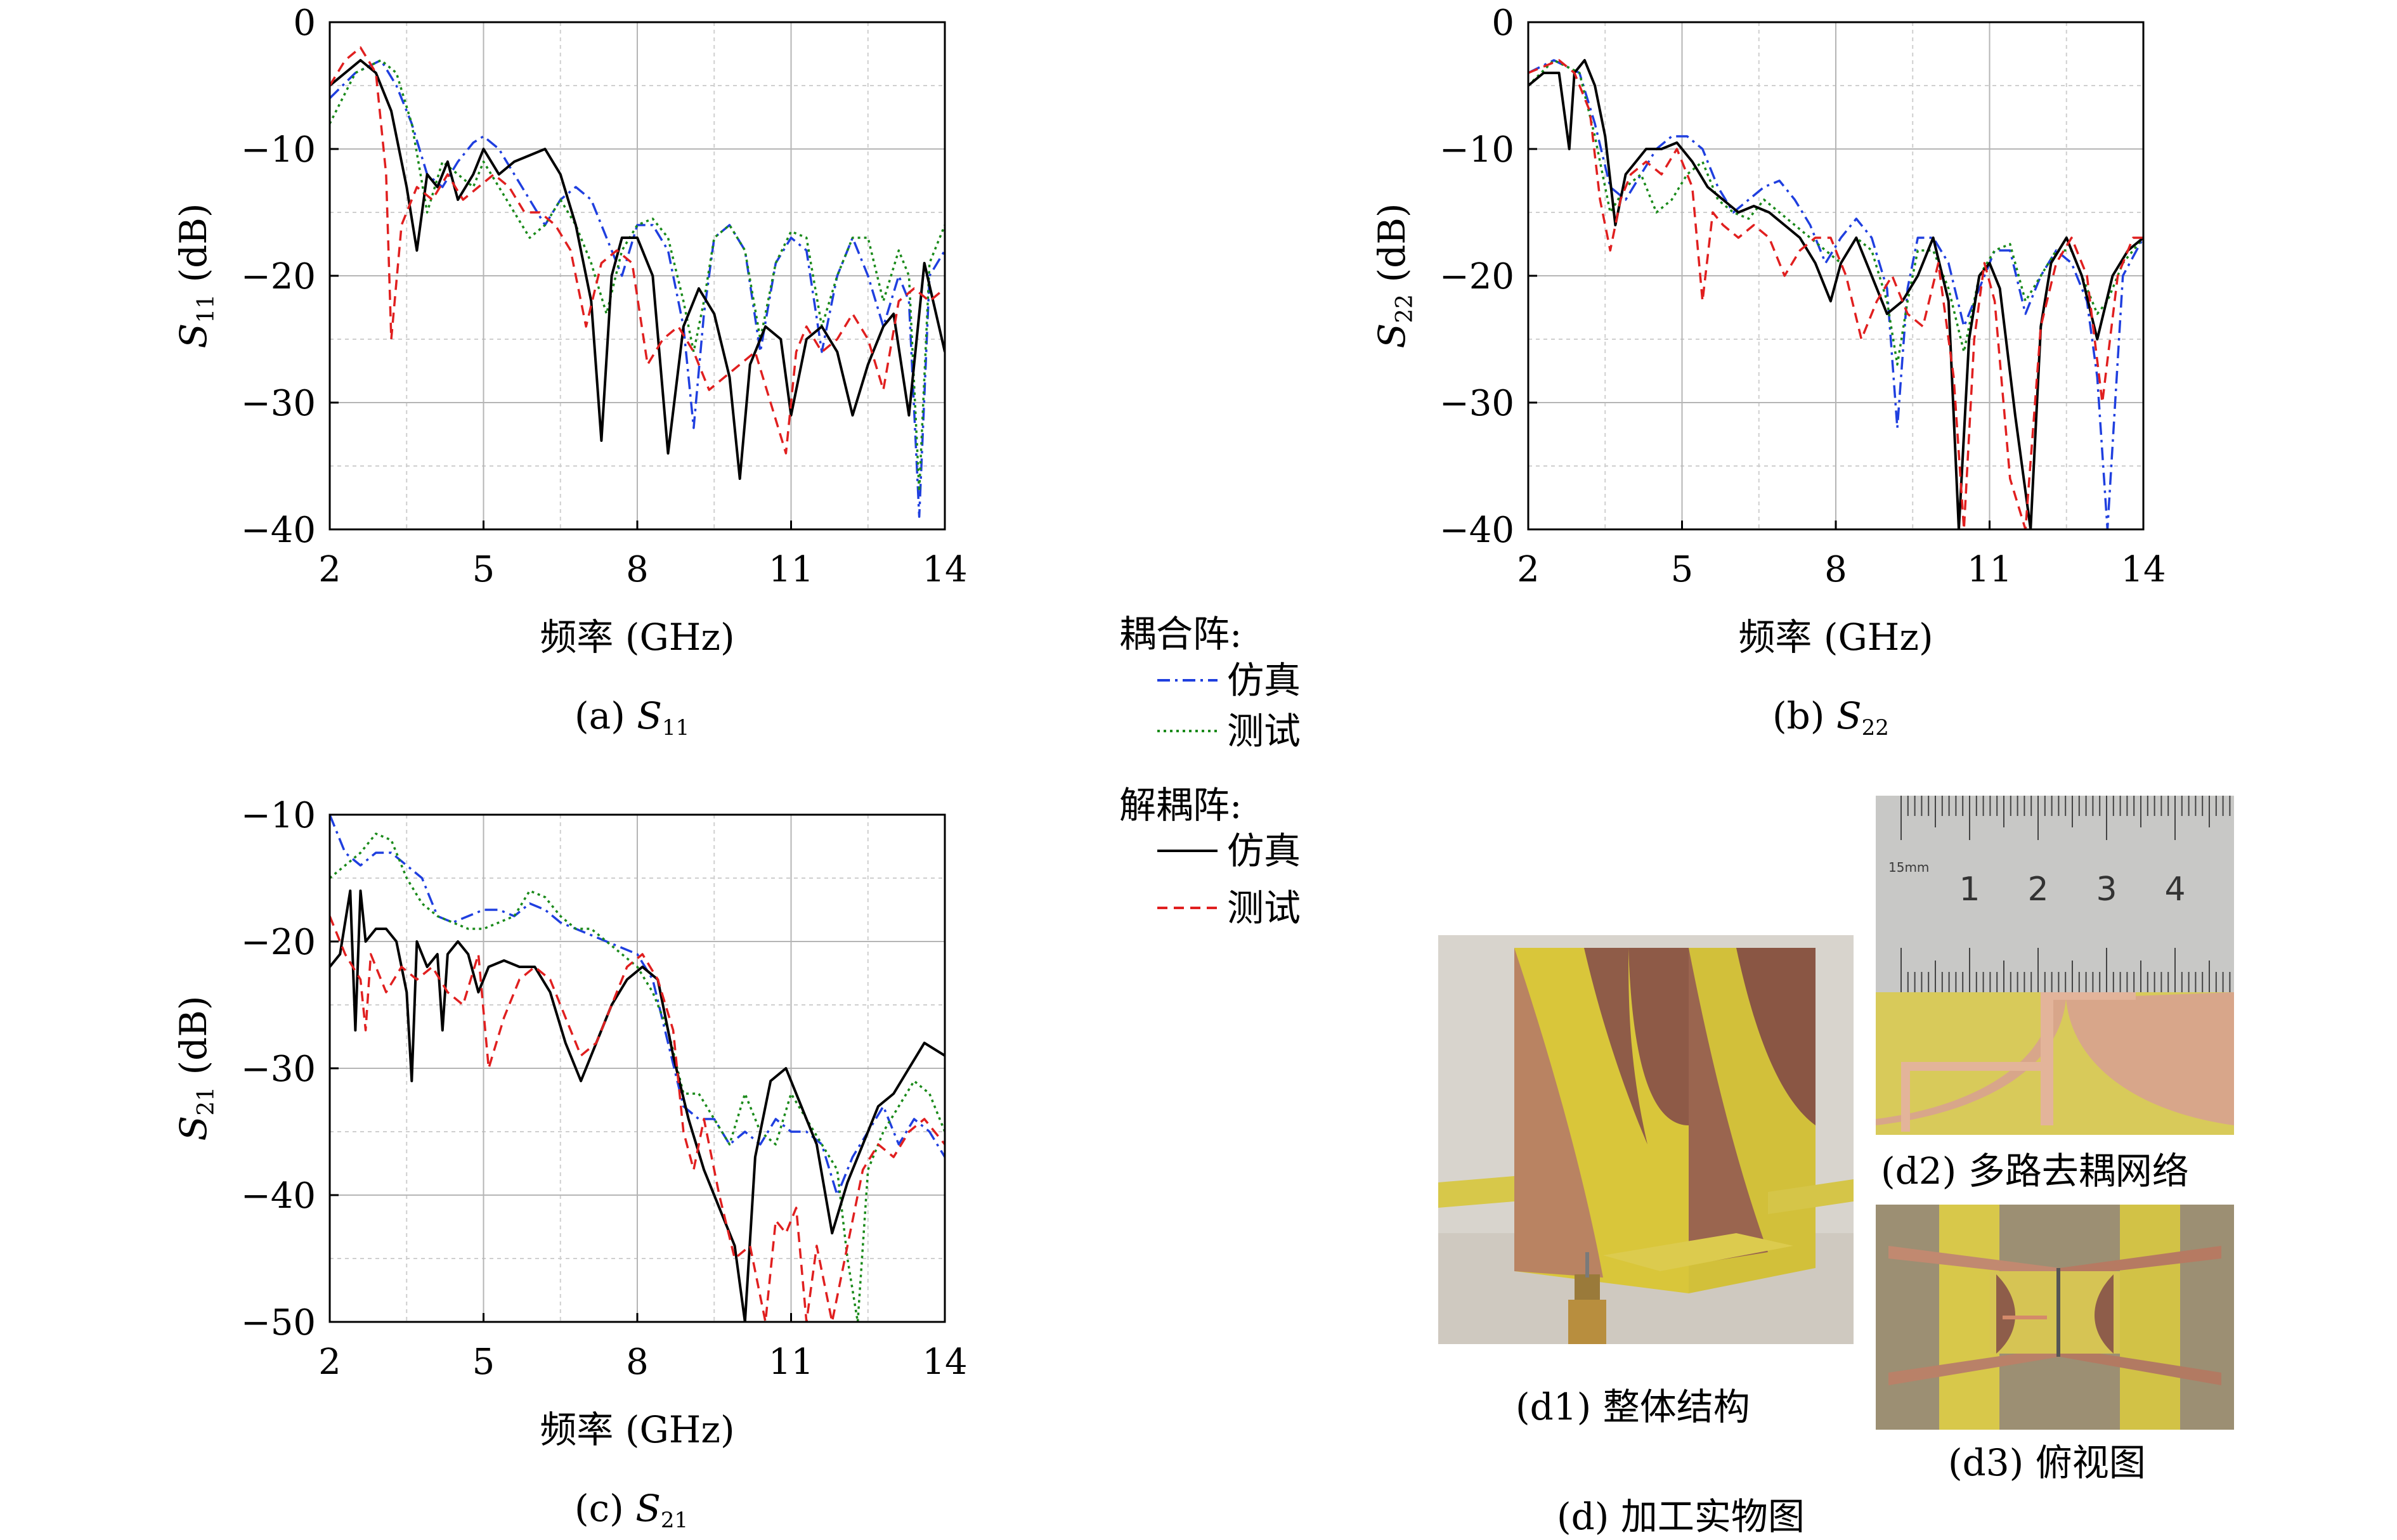 The height and width of the screenshot is (1540, 2397). I want to click on caption-c-sym: S, so click(648, 1509).